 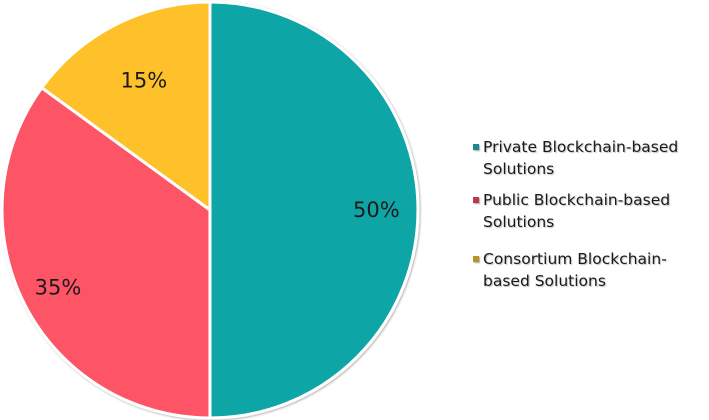 I want to click on legend-item-private: Private Blockchain-based Solutions, so click(x=591, y=158).